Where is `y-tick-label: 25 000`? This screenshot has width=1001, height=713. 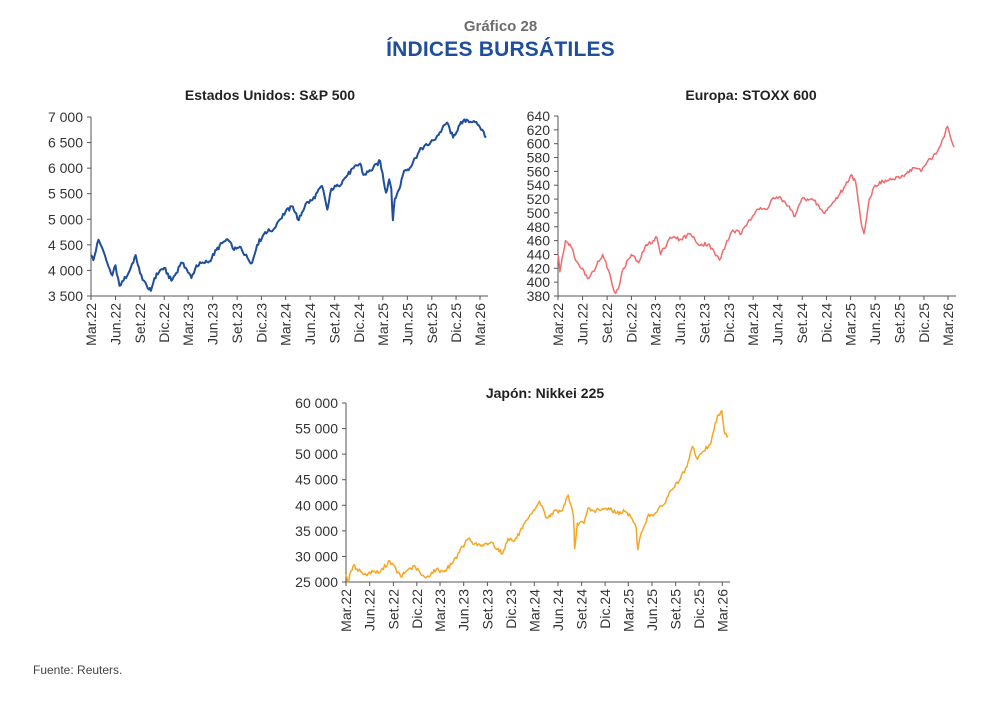
y-tick-label: 25 000 is located at coordinates (316, 582).